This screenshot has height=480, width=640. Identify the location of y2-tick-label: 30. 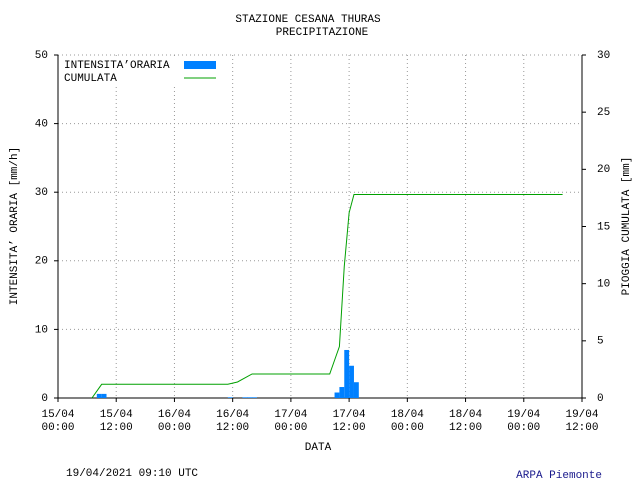
(603, 56).